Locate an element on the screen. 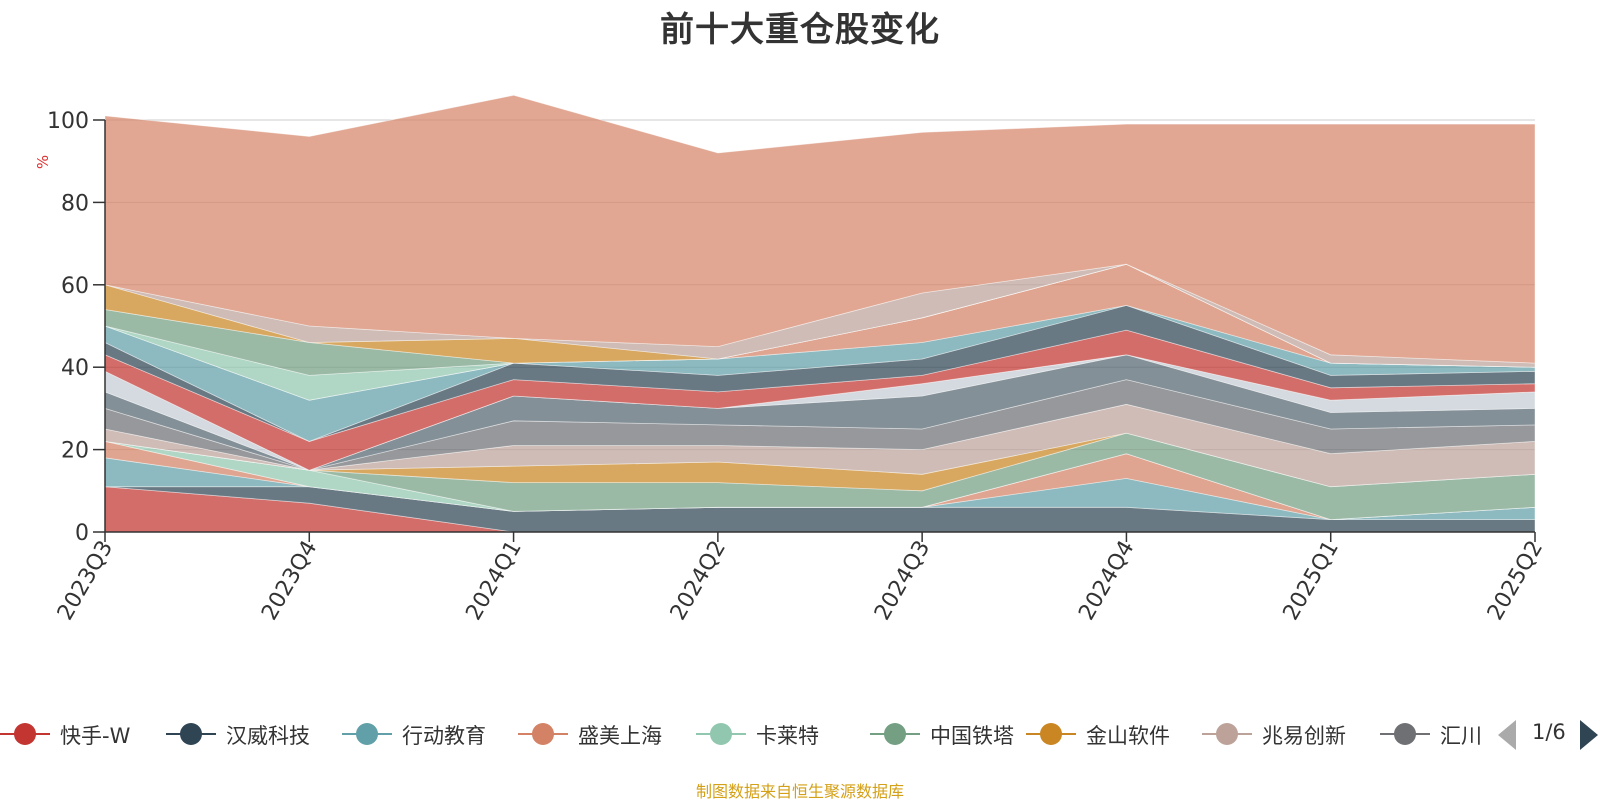  legend-pager: 1/6 is located at coordinates (1548, 734).